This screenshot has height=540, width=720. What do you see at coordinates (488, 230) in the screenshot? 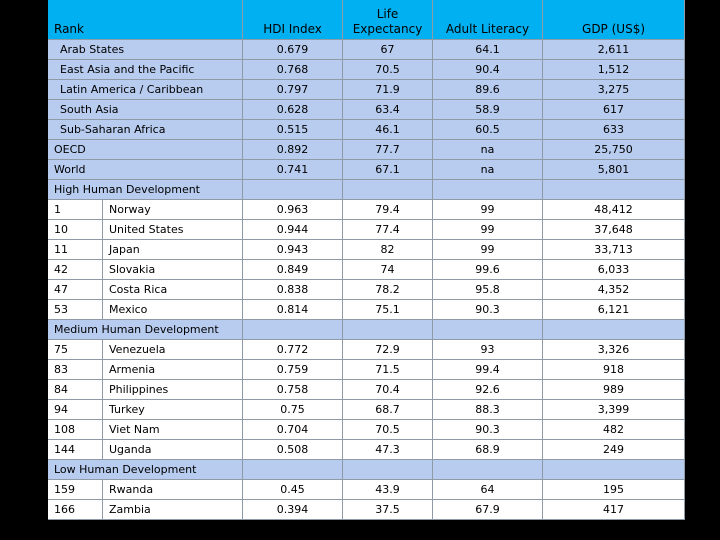
I see `adult-literacy-value: 99` at bounding box center [488, 230].